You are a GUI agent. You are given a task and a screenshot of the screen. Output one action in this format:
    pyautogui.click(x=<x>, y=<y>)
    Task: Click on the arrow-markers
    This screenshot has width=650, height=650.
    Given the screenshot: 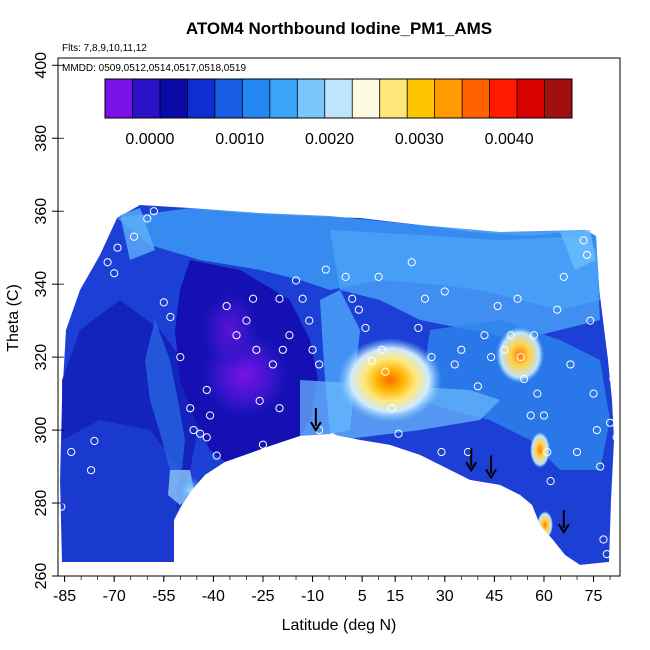 What is the action you would take?
    pyautogui.click(x=440, y=471)
    